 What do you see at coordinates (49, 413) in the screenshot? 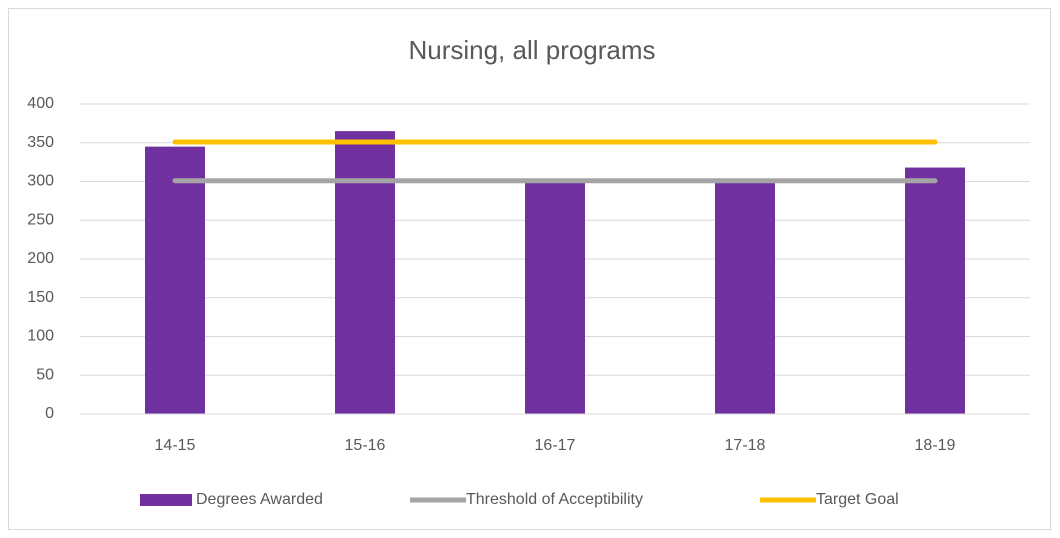
I see `y-tick-label: 0` at bounding box center [49, 413].